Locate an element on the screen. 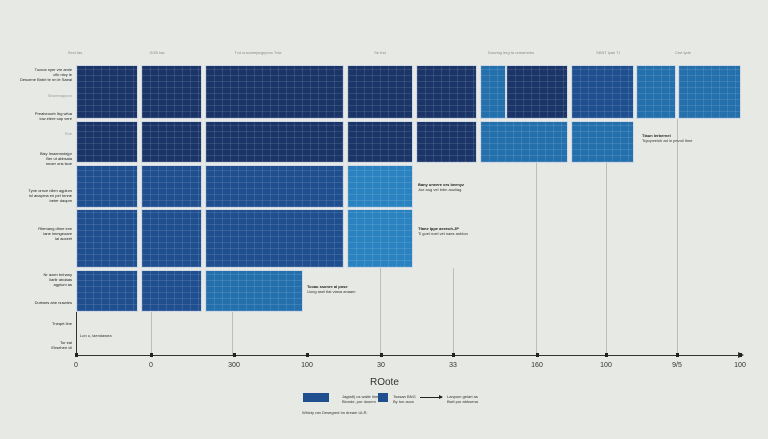 Image resolution: width=768 pixels, height=439 pixels. legend-swatch-wide is located at coordinates (316, 397).